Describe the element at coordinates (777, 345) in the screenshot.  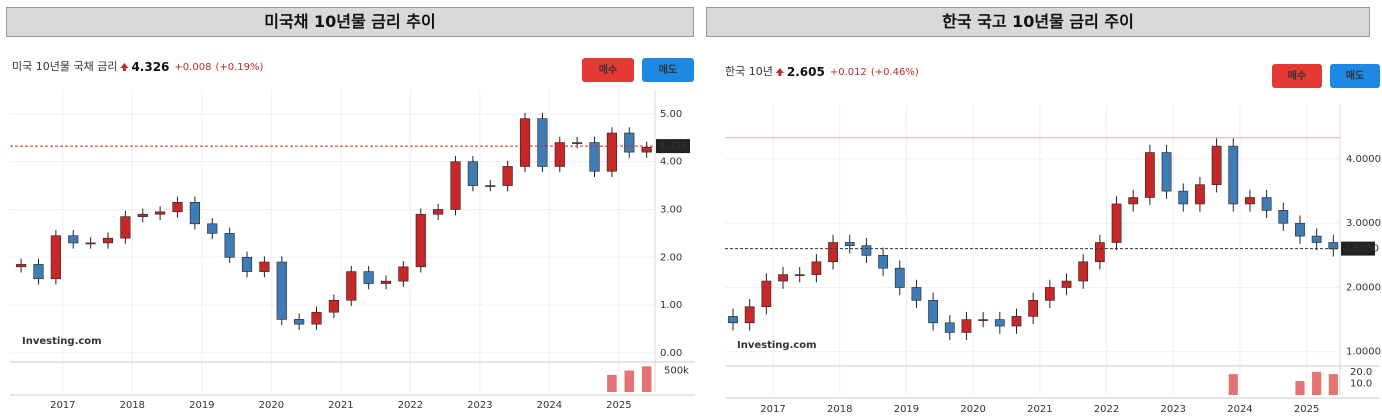
I see `watermark: Investing.com` at that location.